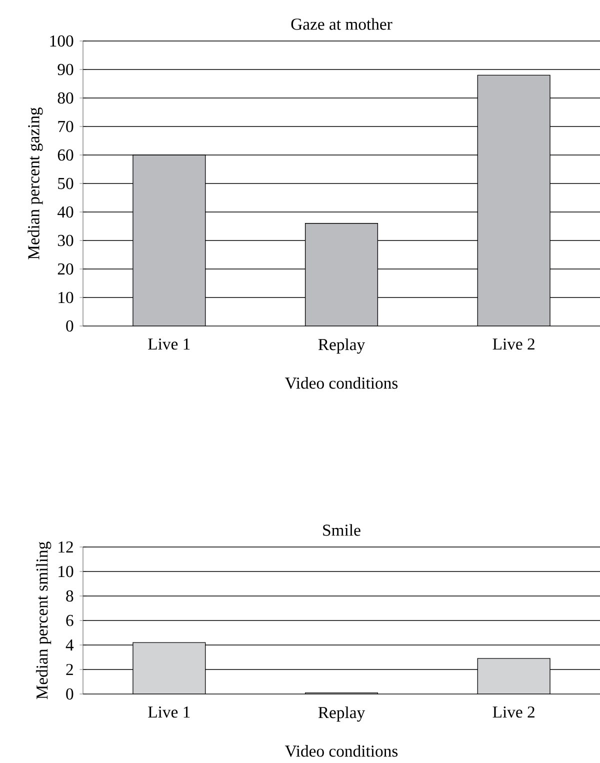  I want to click on y-tick-label: 40, so click(65, 212).